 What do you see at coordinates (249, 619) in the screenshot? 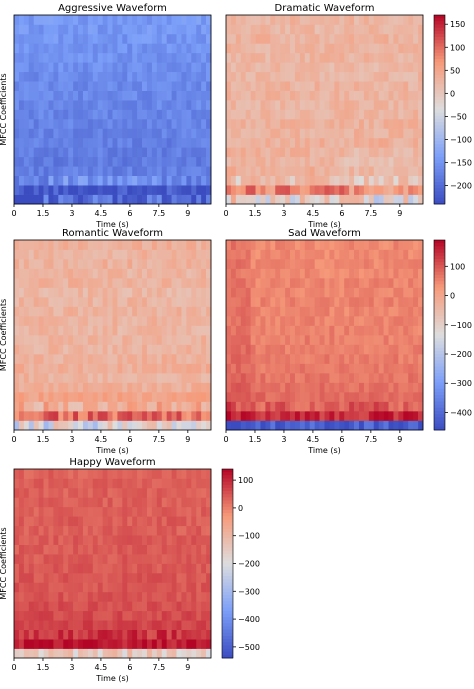
I see `colorbar-tick-label: −400` at bounding box center [249, 619].